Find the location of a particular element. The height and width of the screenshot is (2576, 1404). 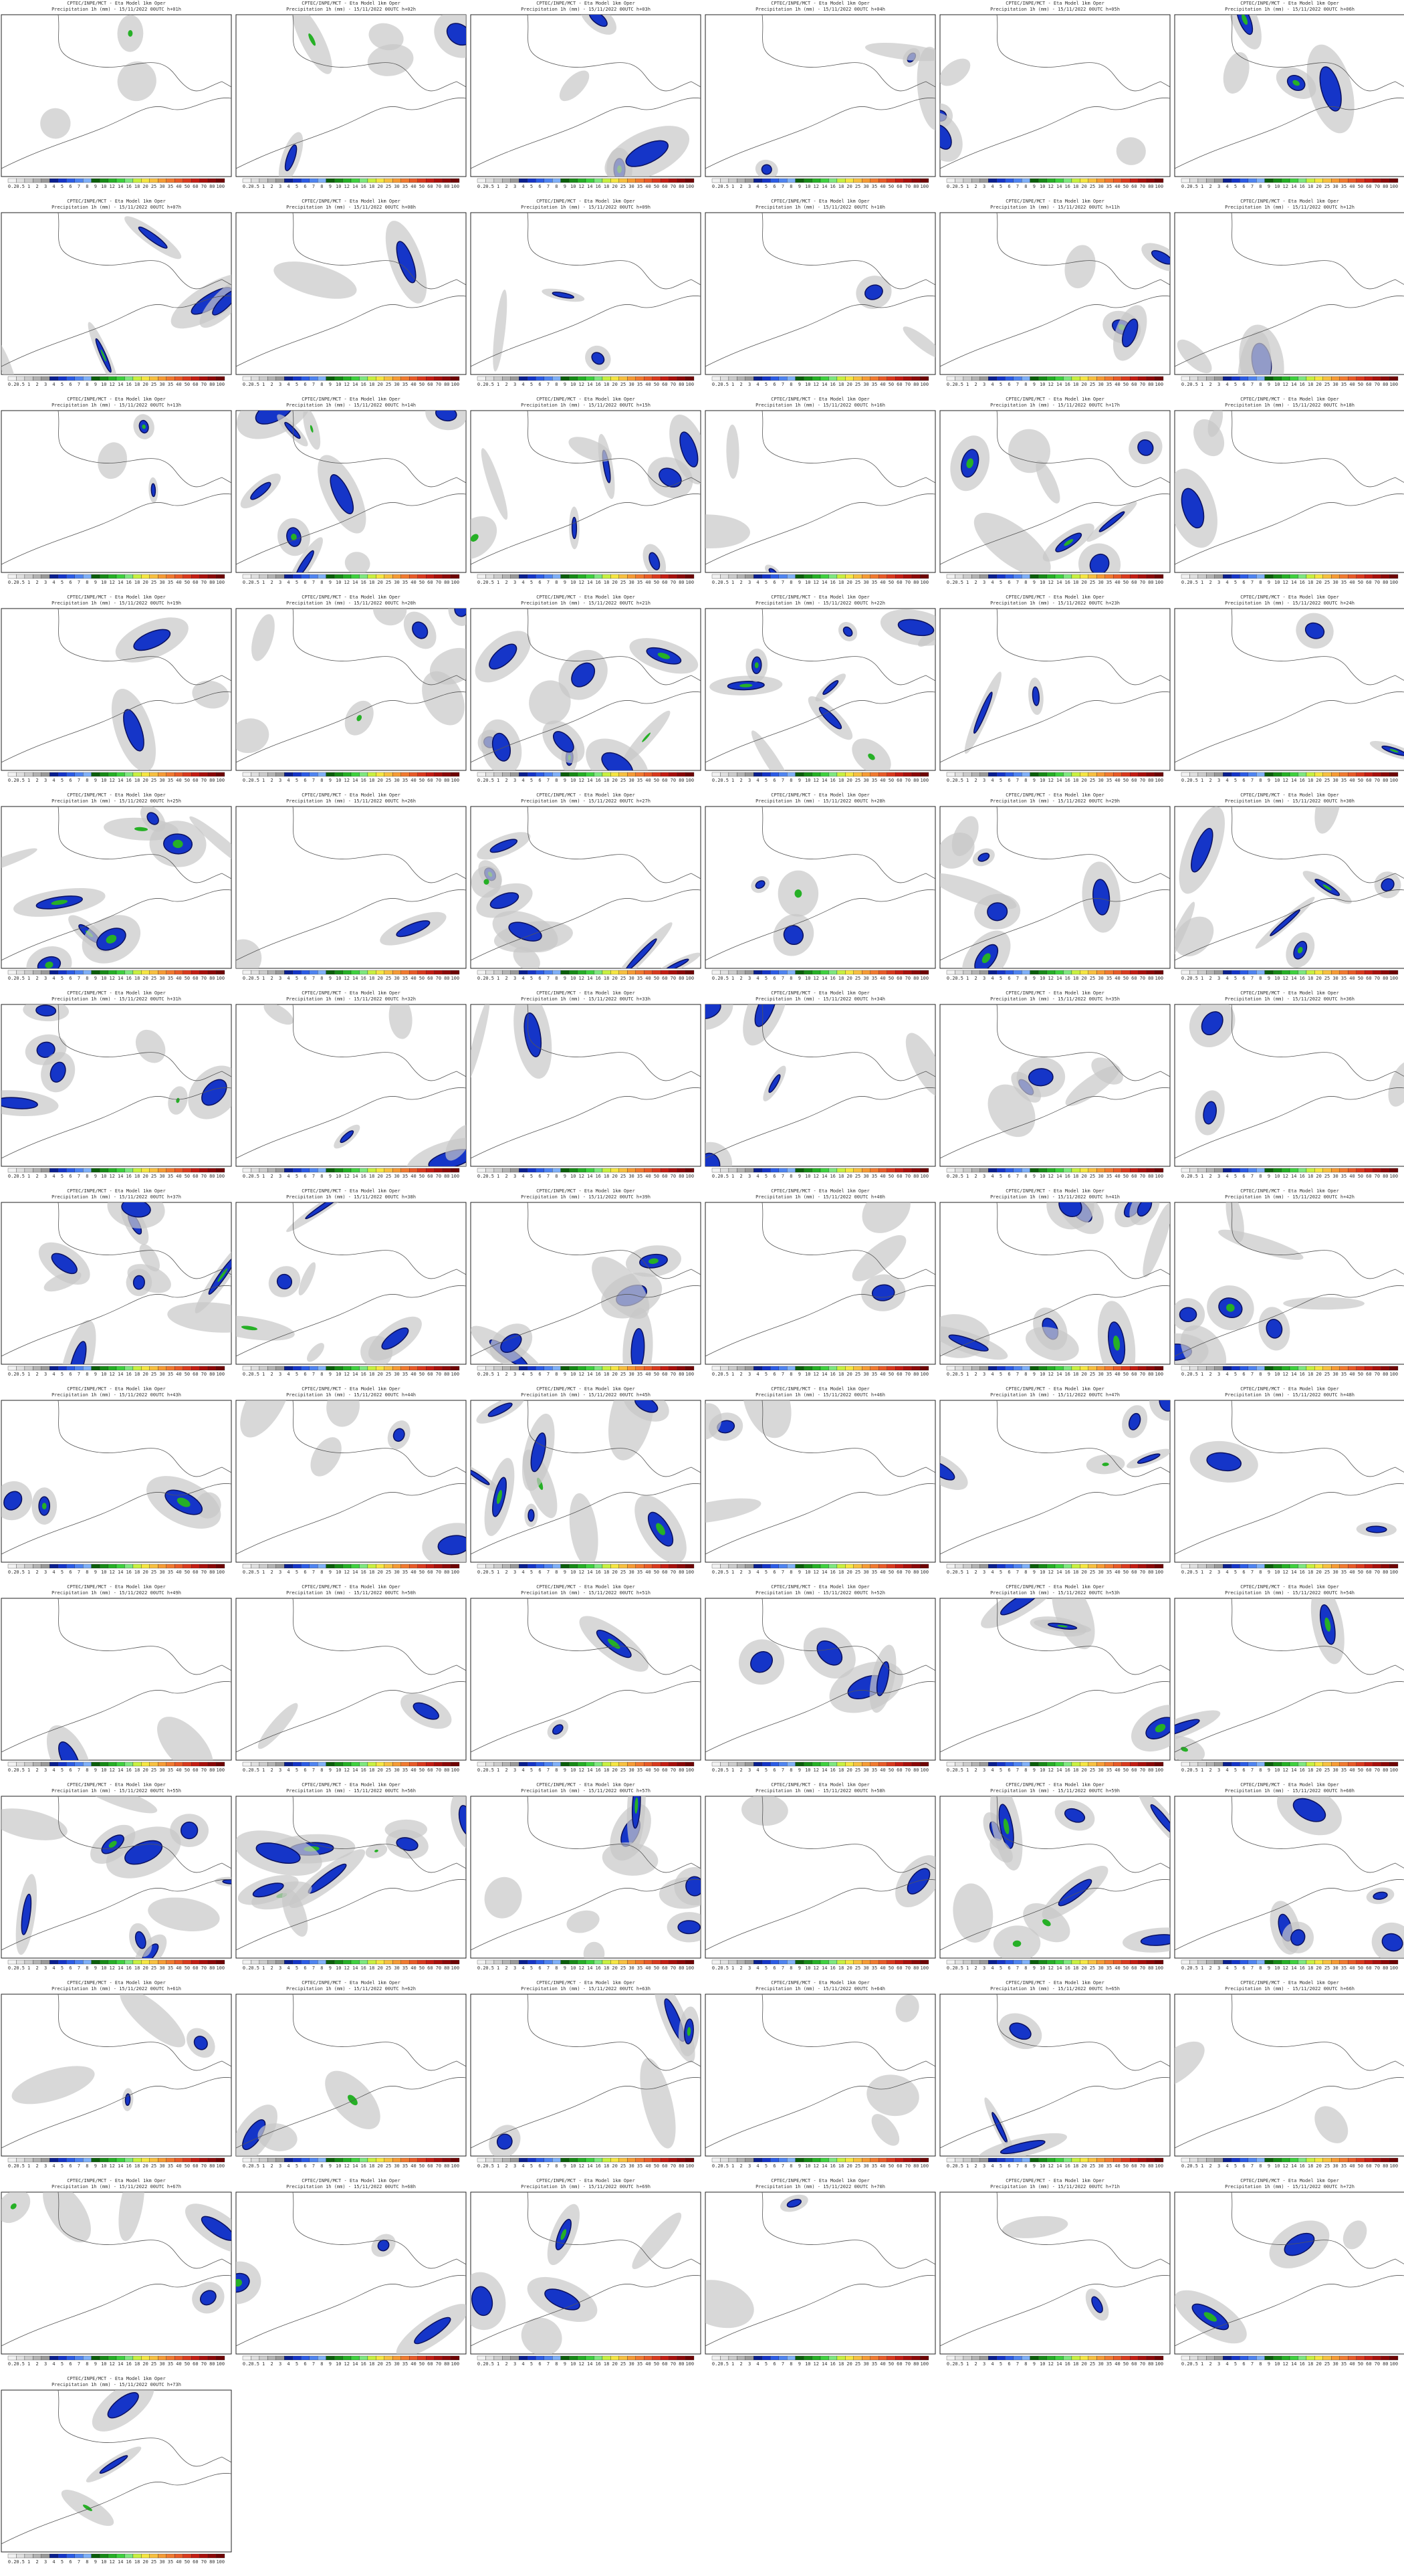

colorbar-label: 1 is located at coordinates (1202, 1968).